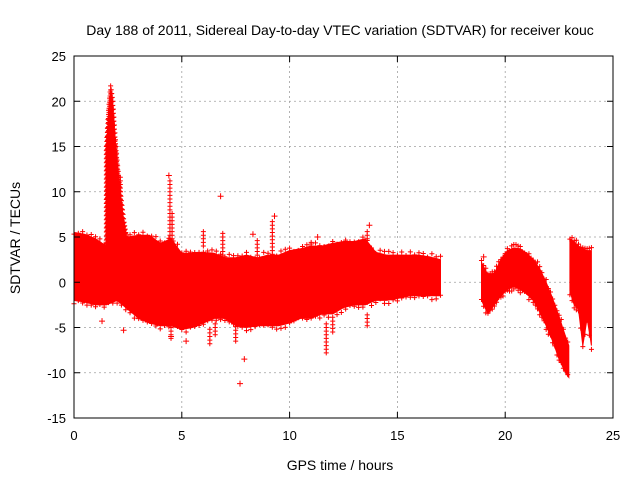  Describe the element at coordinates (62, 282) in the screenshot. I see `y-tick-label: 0` at that location.